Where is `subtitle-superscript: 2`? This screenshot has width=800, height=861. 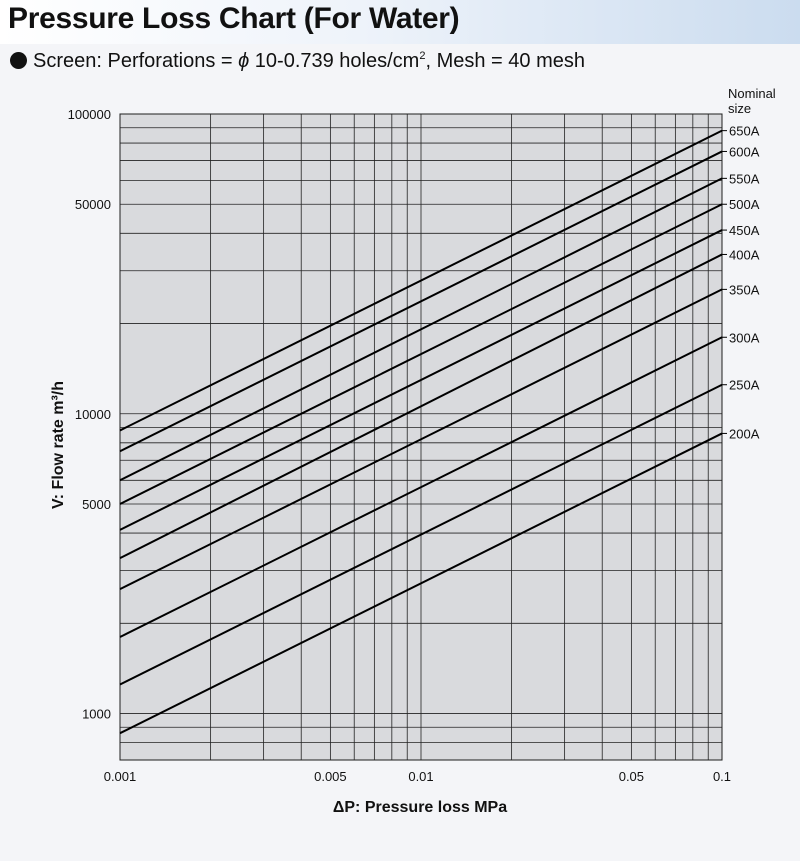 subtitle-superscript: 2 is located at coordinates (422, 56).